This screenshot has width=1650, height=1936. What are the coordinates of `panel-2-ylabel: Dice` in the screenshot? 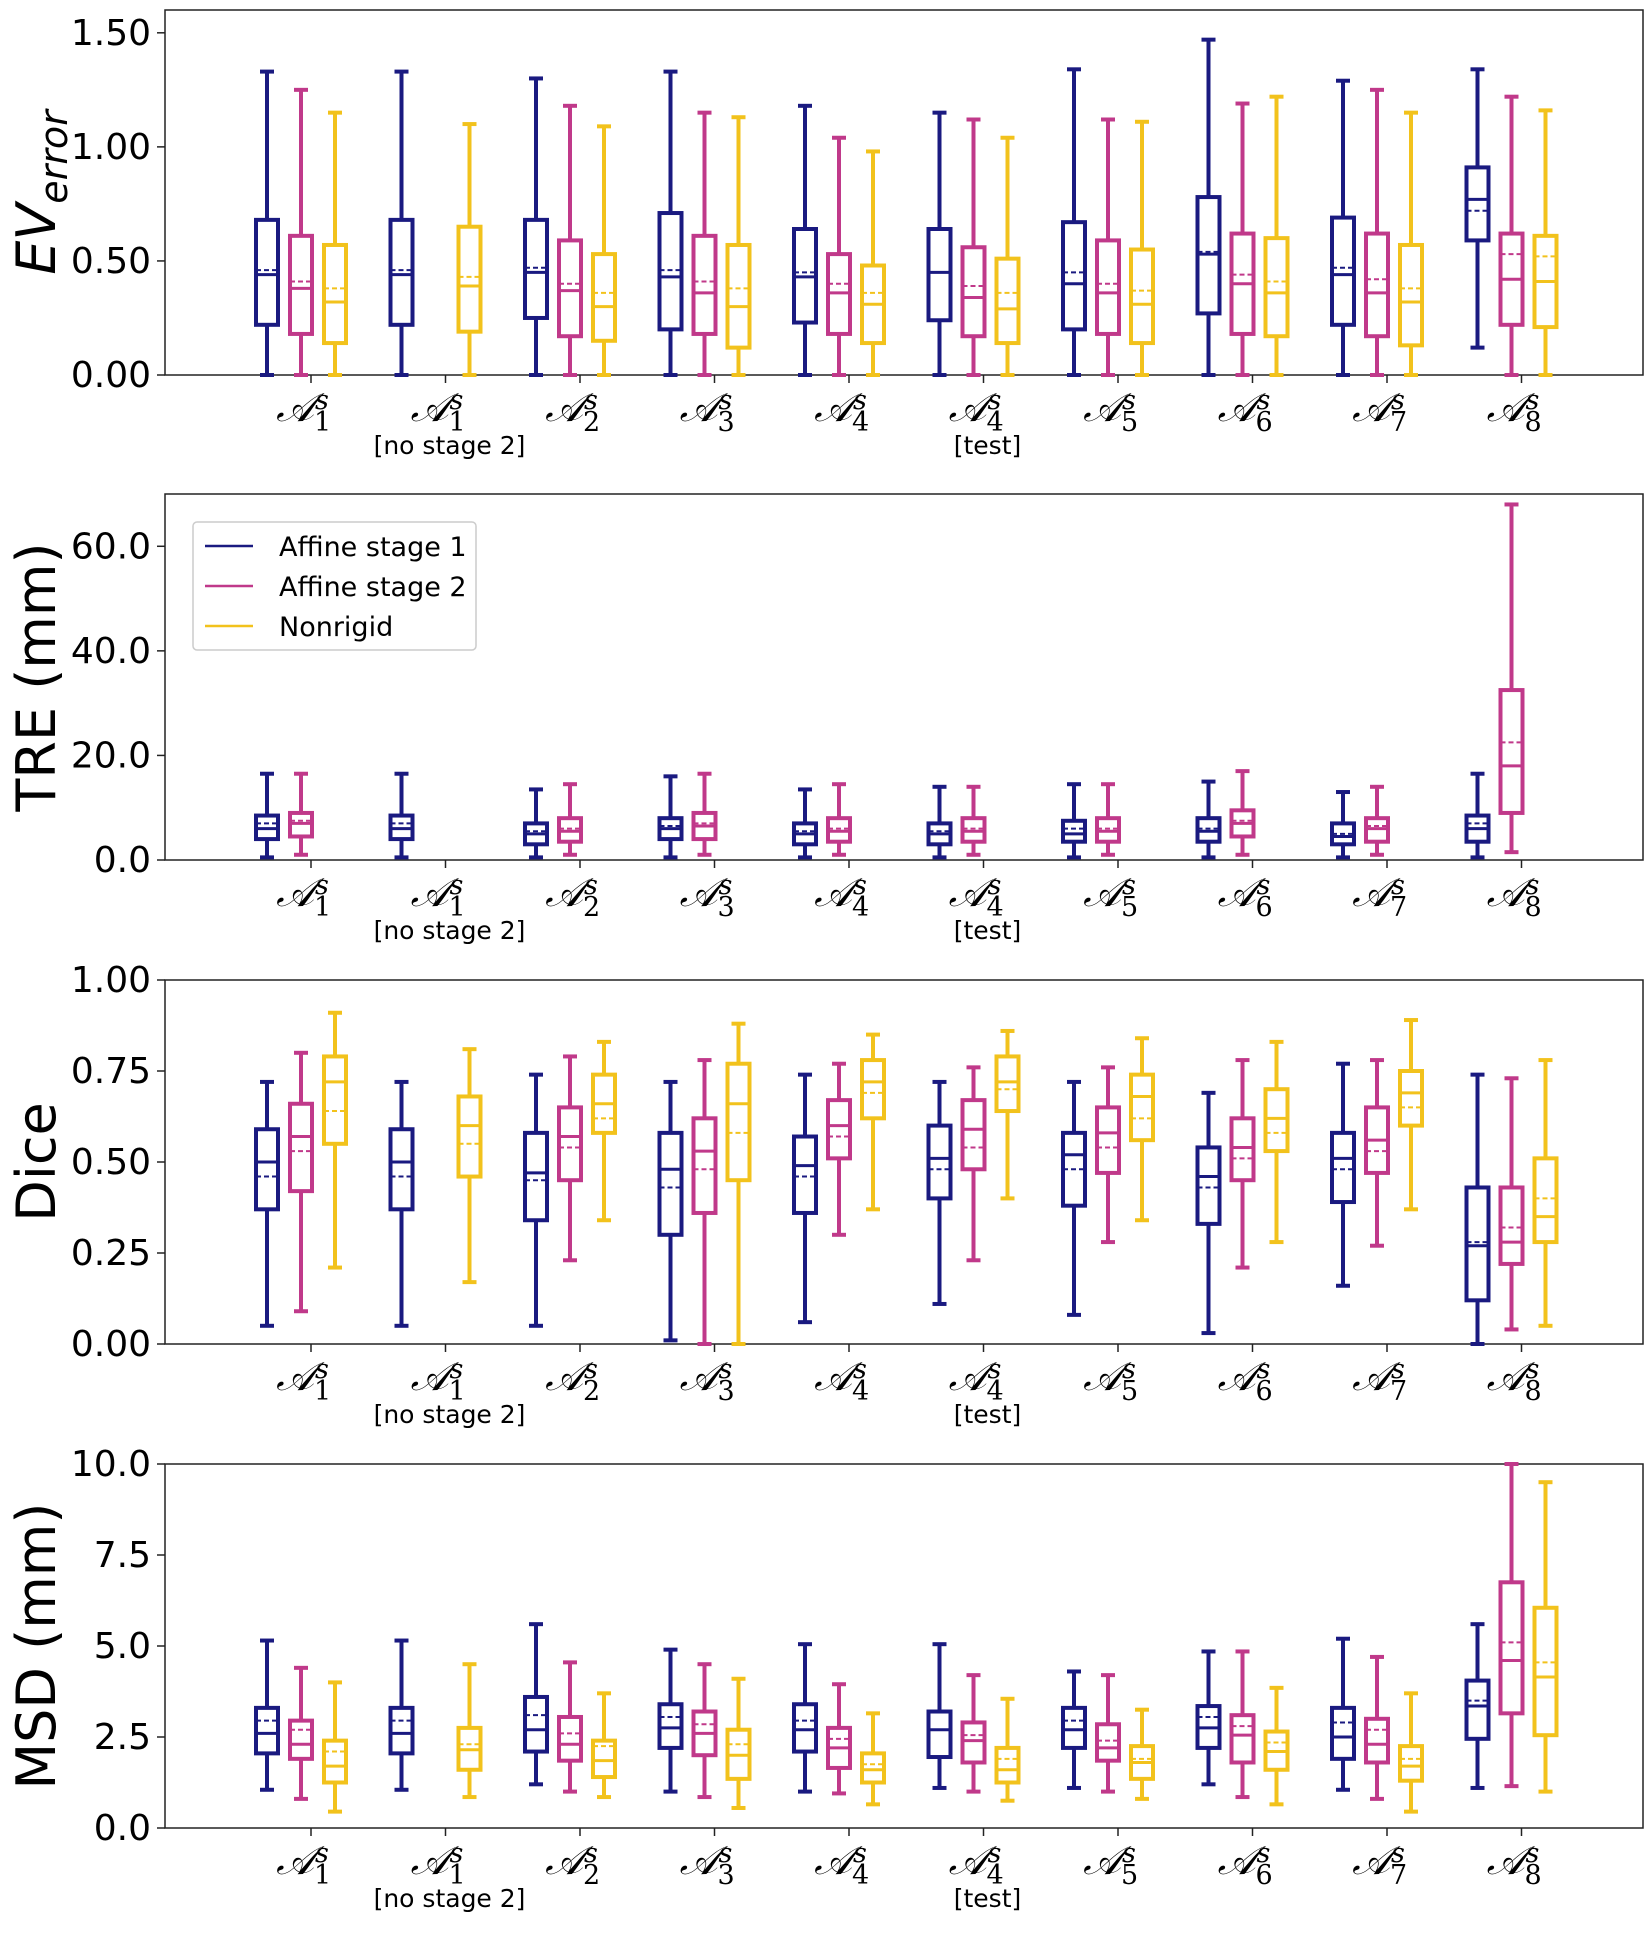 It's located at (36, 1162).